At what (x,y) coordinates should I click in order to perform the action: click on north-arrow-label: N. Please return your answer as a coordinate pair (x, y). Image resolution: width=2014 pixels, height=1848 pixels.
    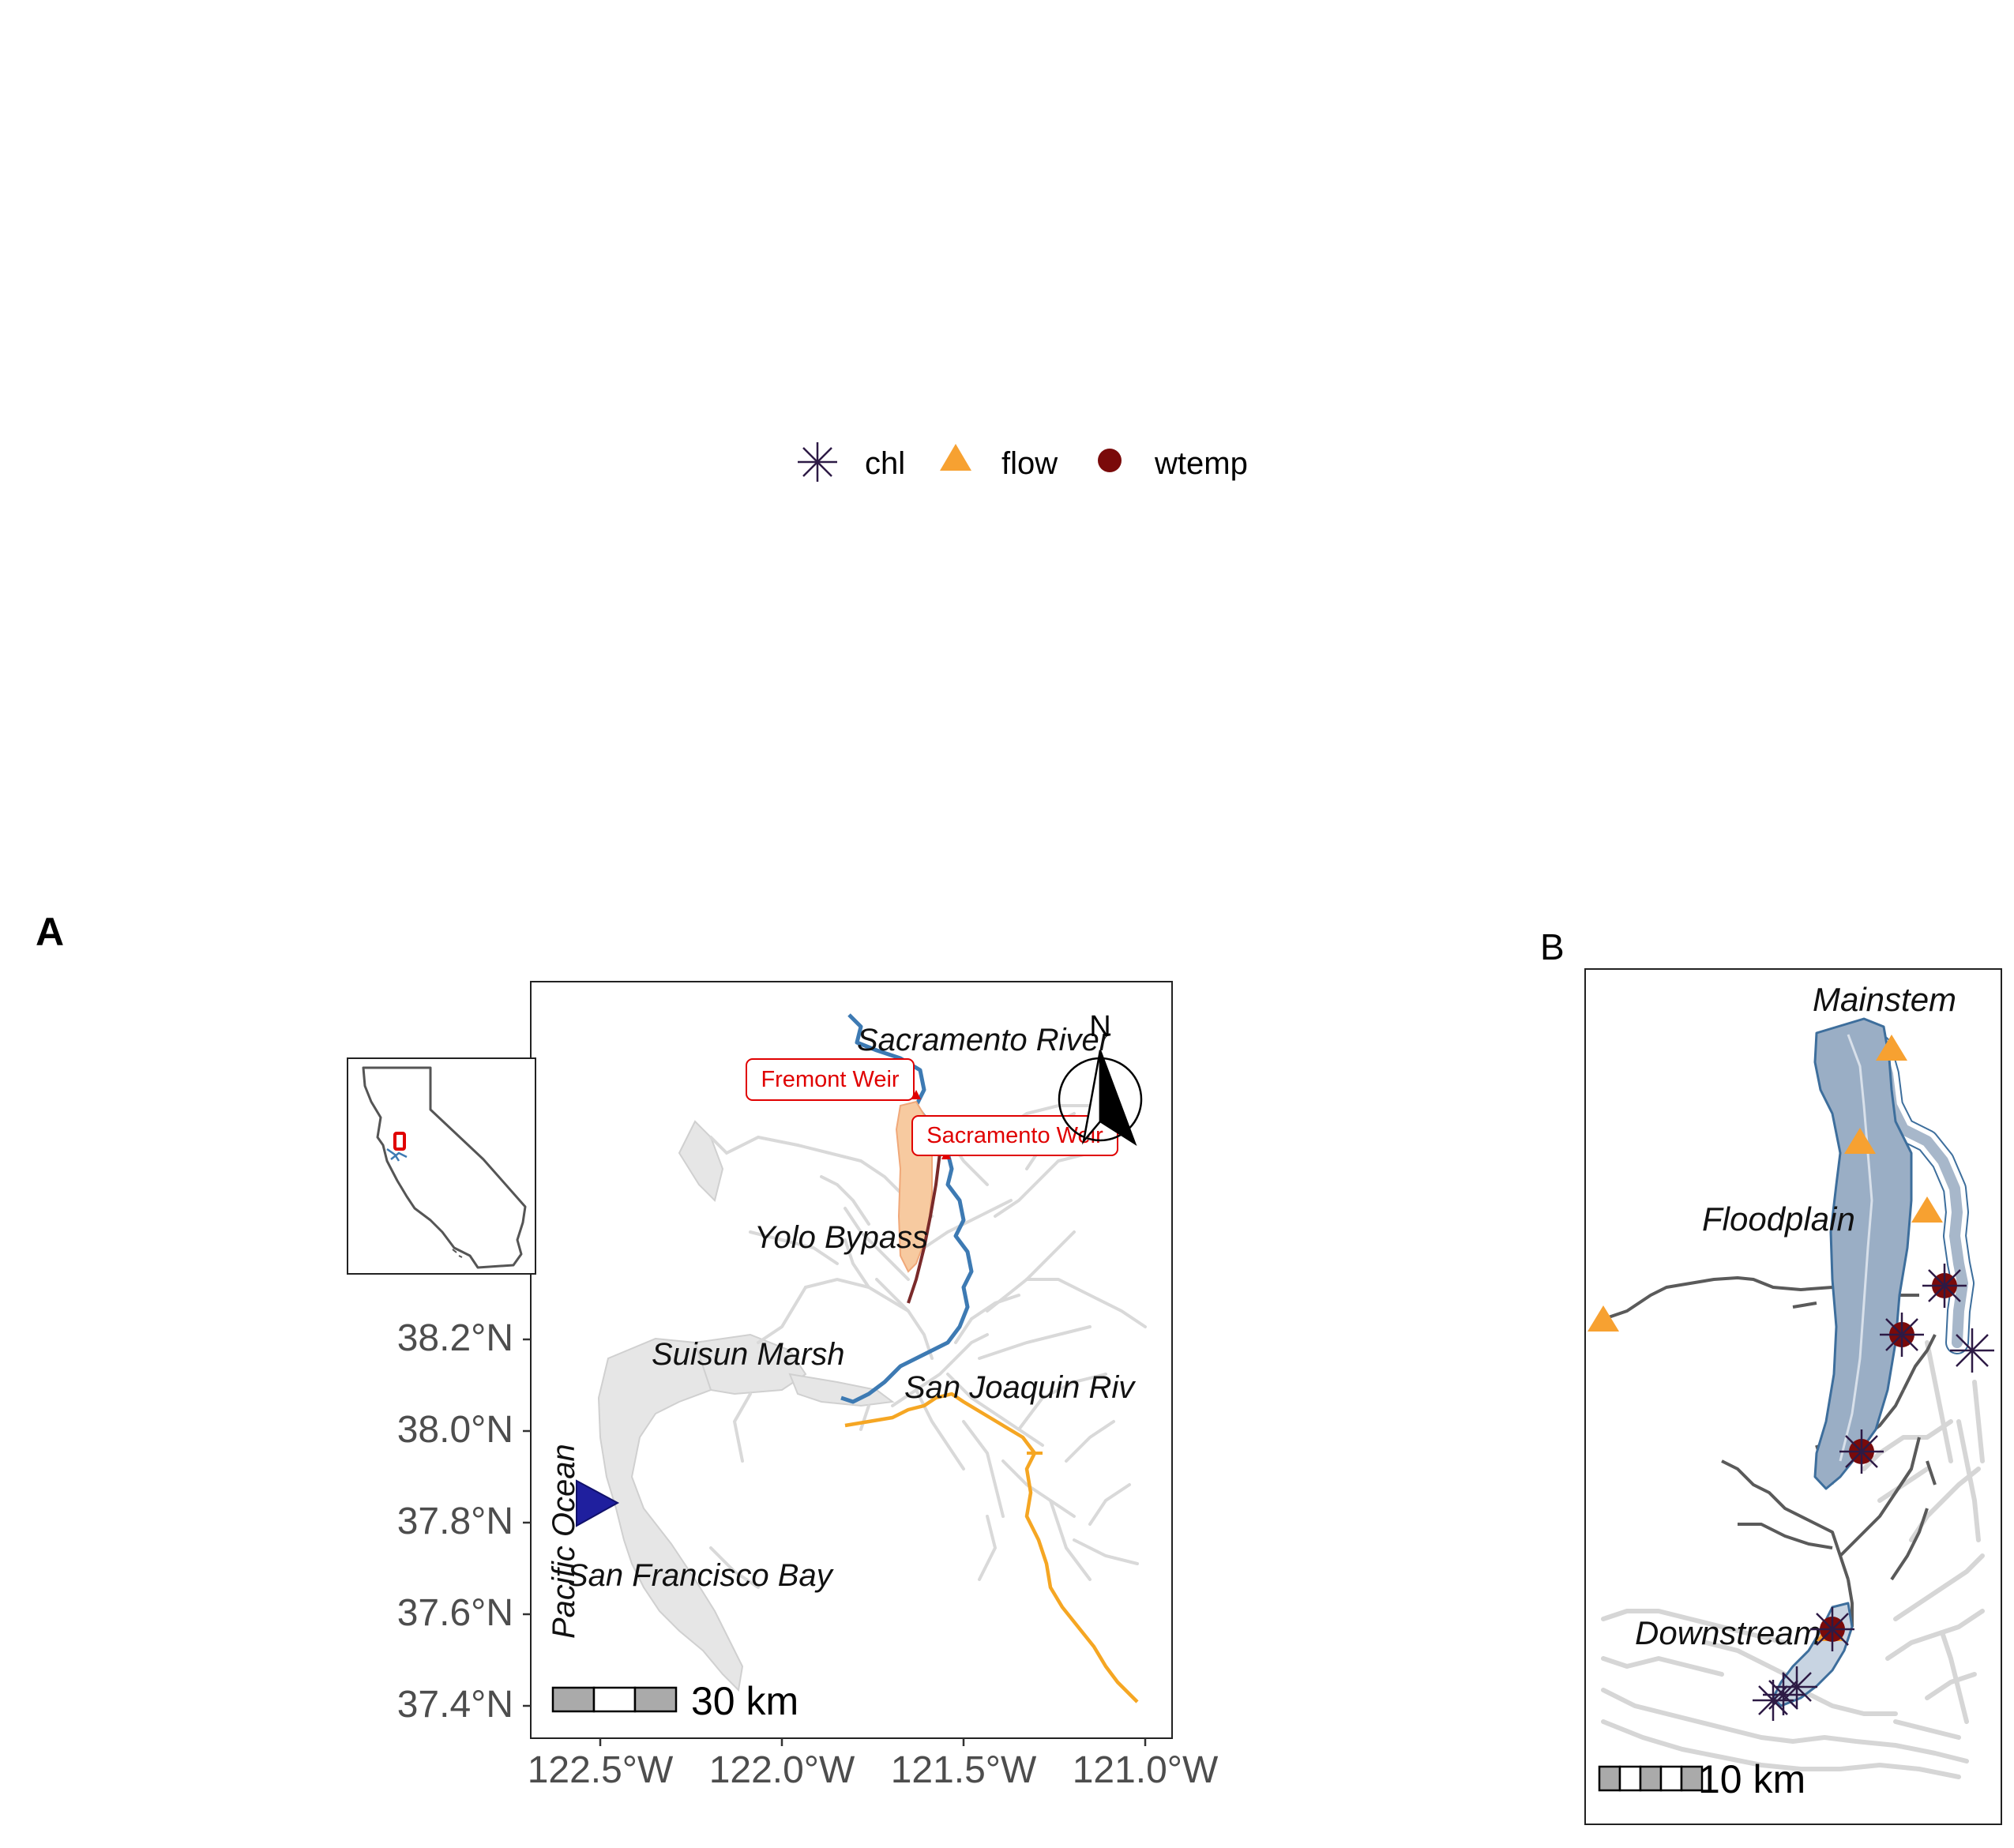
    Looking at the image, I should click on (1099, 1026).